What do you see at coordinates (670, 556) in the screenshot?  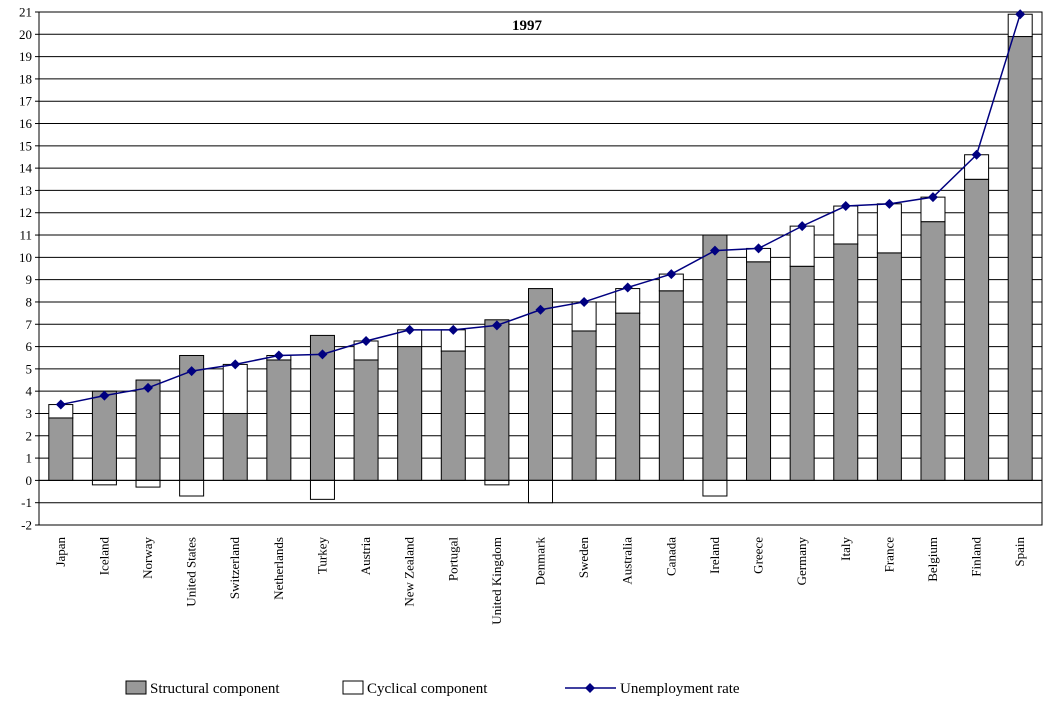 I see `category-label: Canada` at bounding box center [670, 556].